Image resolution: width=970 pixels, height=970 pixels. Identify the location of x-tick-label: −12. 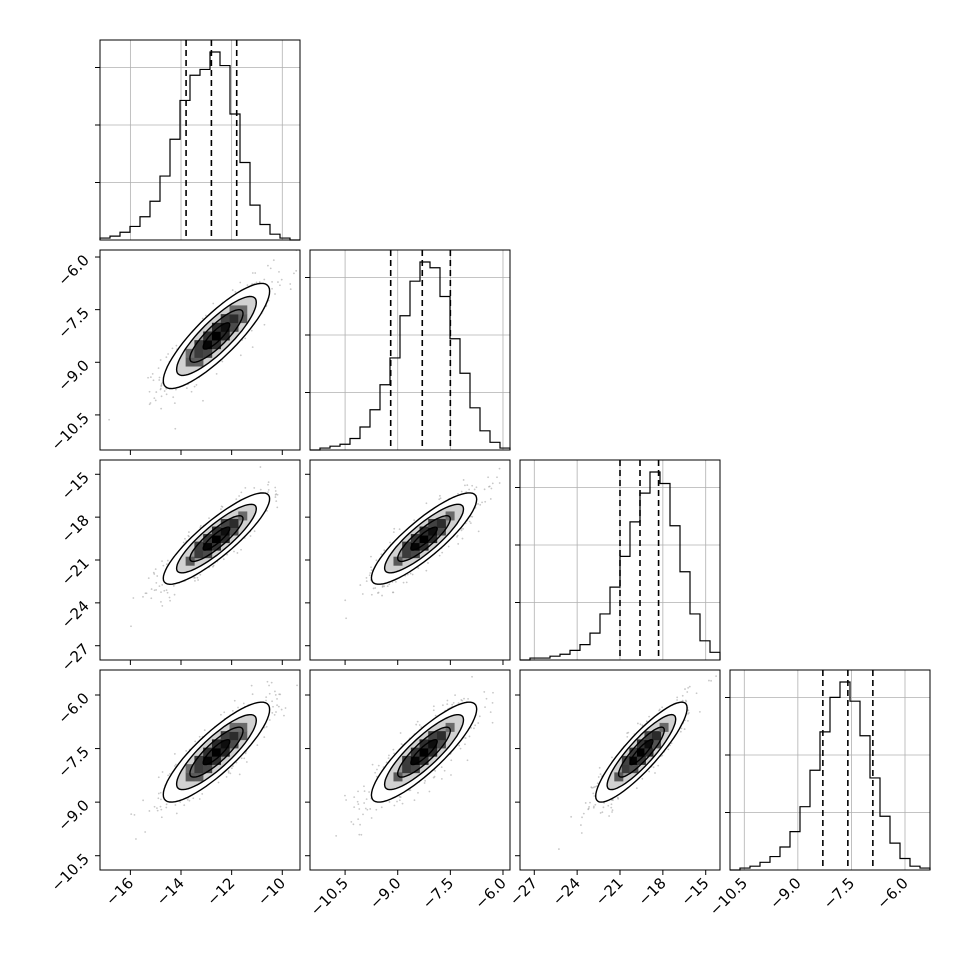
(220, 891).